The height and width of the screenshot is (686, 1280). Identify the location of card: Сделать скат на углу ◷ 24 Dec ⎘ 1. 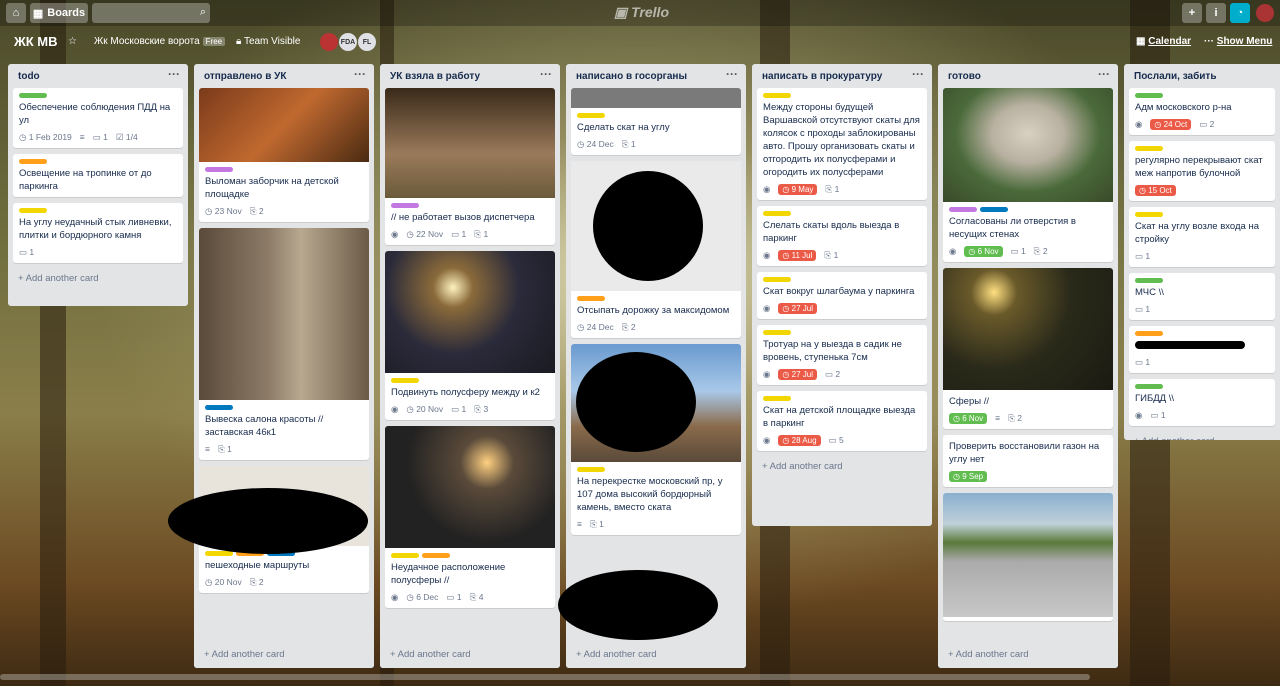
(656, 121).